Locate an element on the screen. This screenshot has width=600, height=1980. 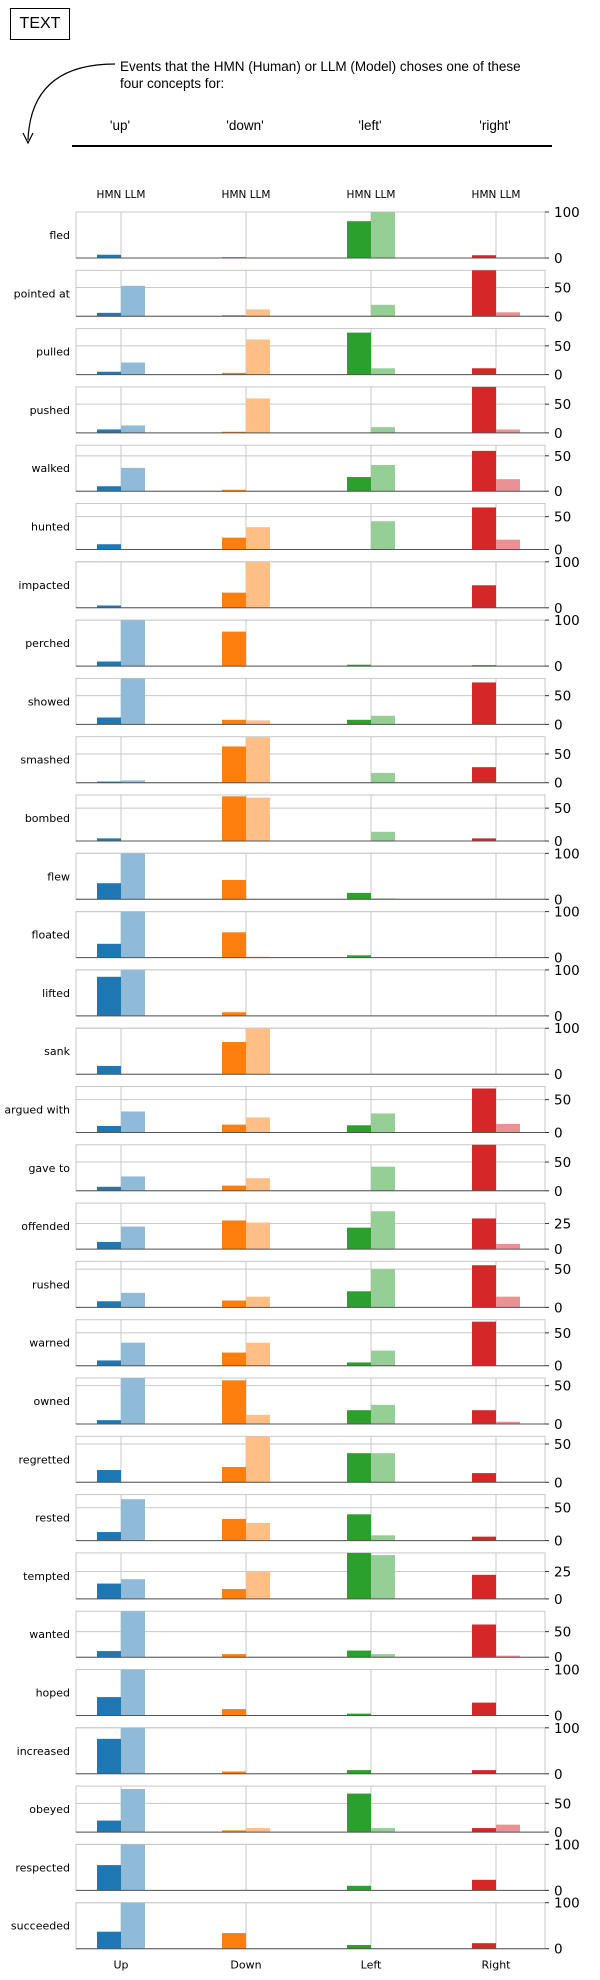
row-label-pushed: pushed is located at coordinates (50, 410).